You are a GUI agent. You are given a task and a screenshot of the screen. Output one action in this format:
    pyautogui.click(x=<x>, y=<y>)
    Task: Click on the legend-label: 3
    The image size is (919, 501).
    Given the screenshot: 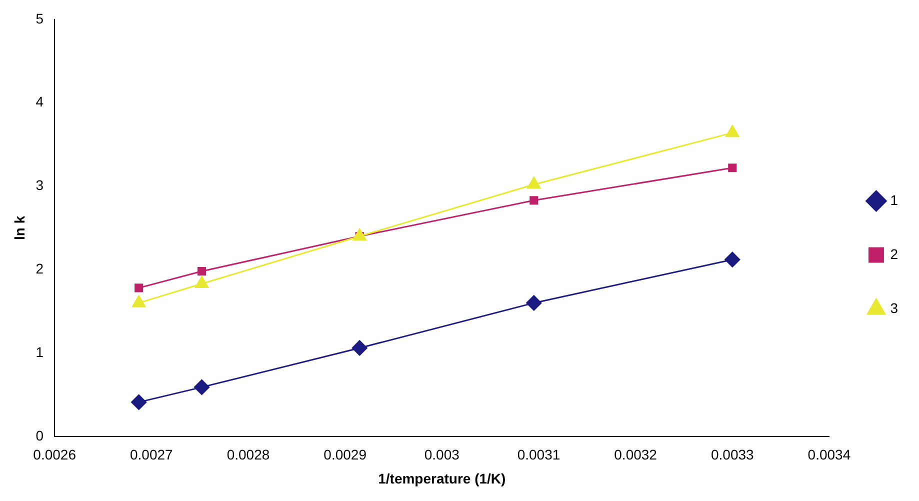 What is the action you would take?
    pyautogui.click(x=894, y=308)
    